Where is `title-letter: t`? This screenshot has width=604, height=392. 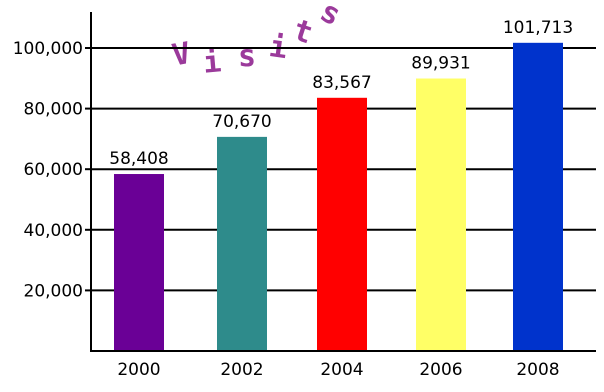 title-letter: t is located at coordinates (303, 32).